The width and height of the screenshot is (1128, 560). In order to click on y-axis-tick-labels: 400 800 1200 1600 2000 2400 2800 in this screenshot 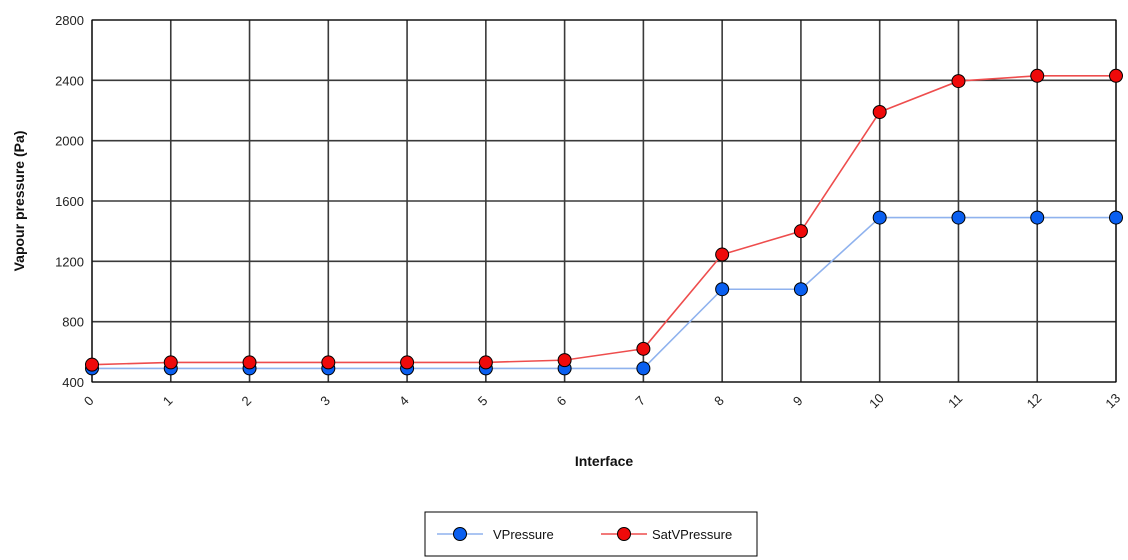, I will do `click(69, 201)`.